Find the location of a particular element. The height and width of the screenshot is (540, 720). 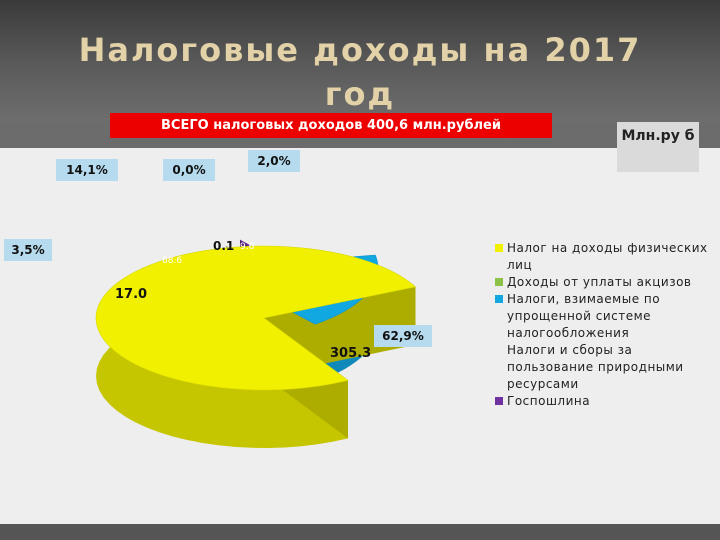

value-label-excise: 17.0 is located at coordinates (131, 294).